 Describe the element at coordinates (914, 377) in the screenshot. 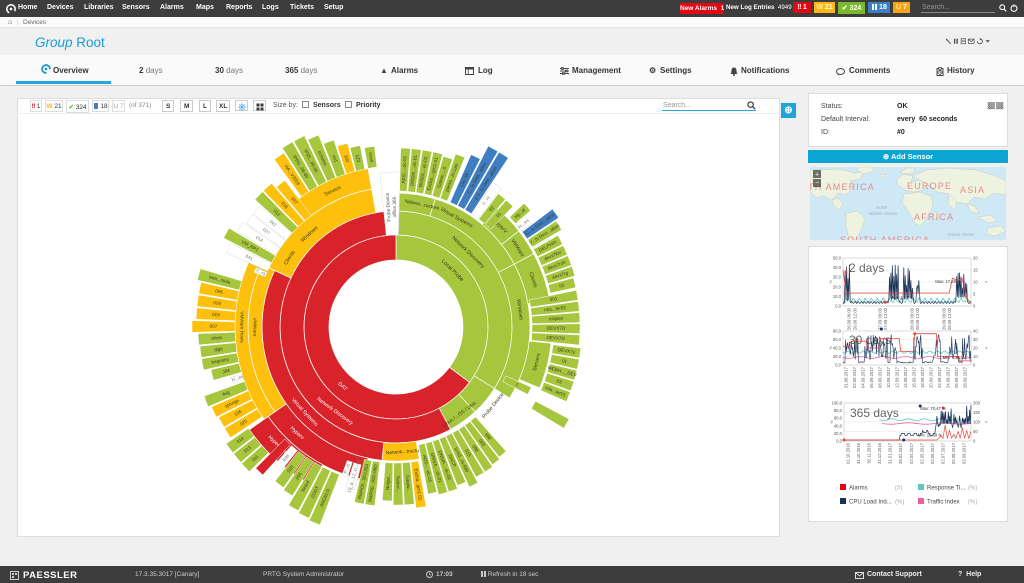

I see `svg-text: 16.09.2017` at that location.